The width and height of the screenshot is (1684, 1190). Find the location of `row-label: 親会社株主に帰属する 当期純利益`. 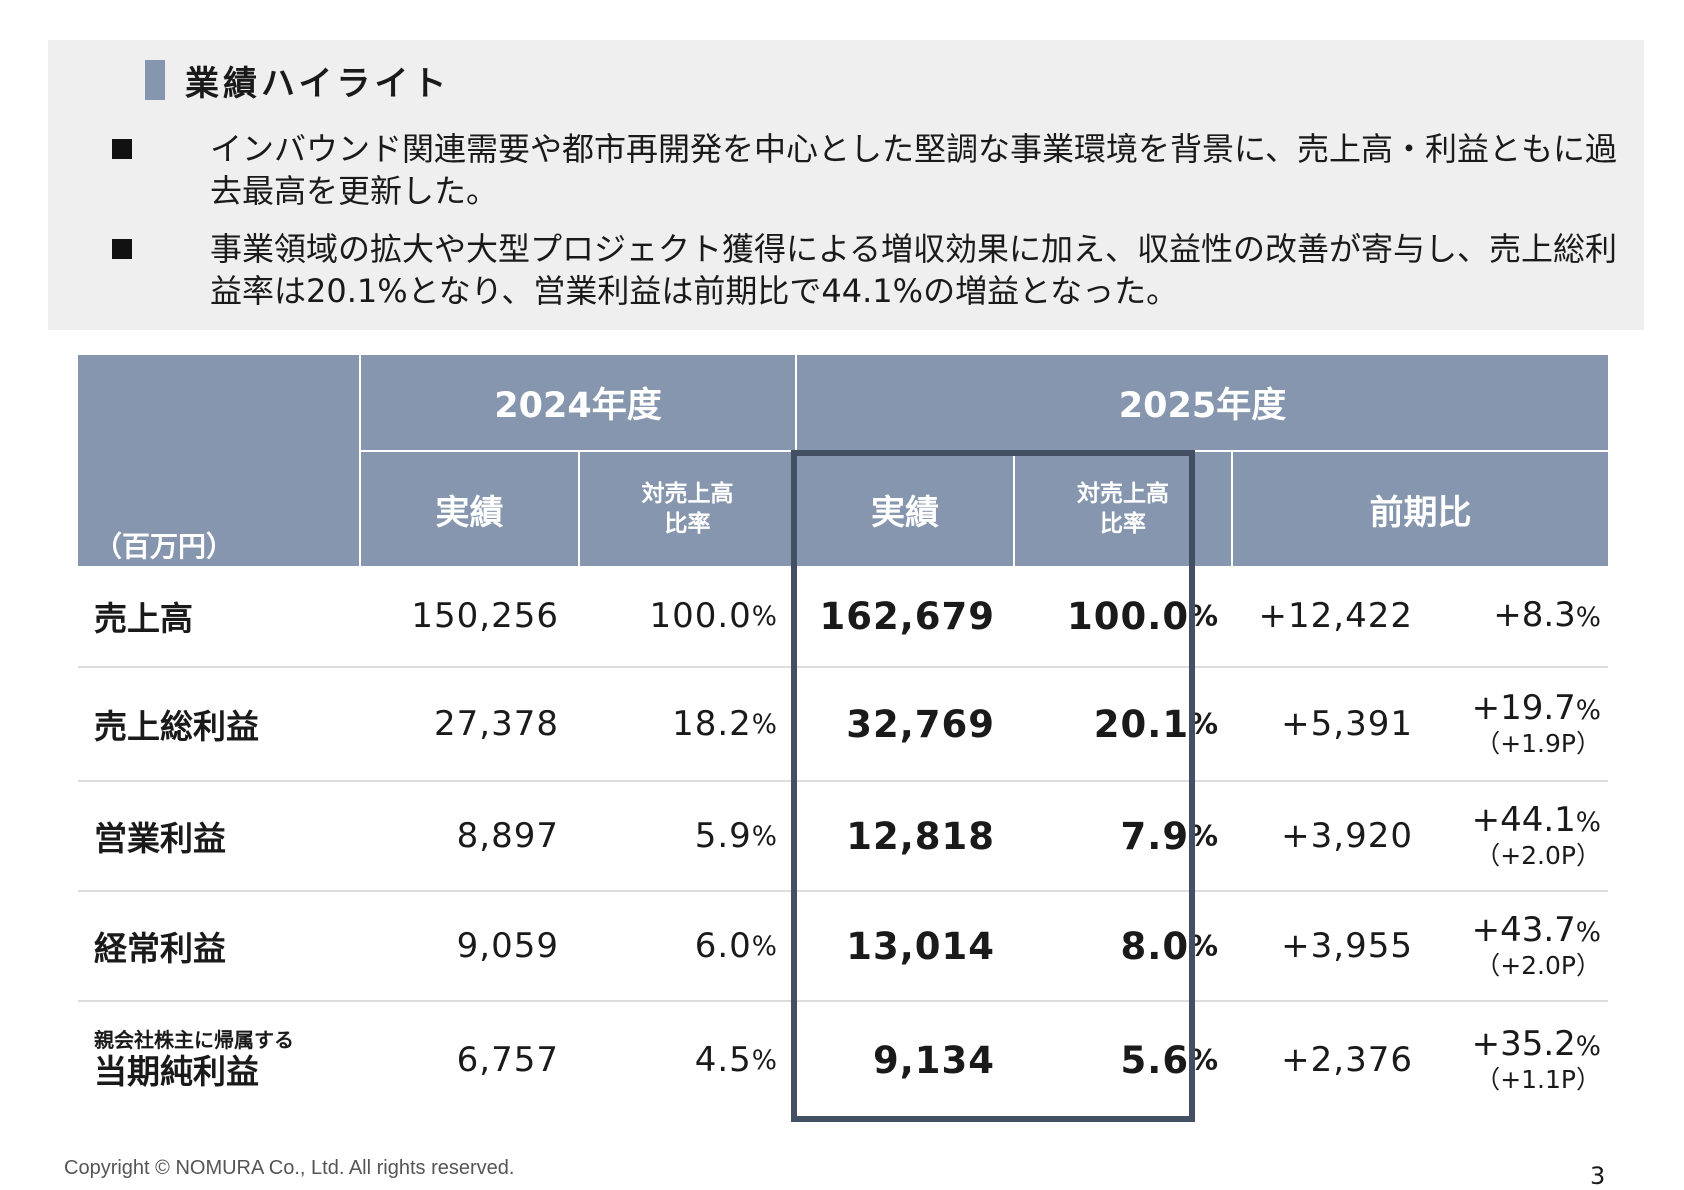

row-label: 親会社株主に帰属する 当期純利益 is located at coordinates (194, 1060).